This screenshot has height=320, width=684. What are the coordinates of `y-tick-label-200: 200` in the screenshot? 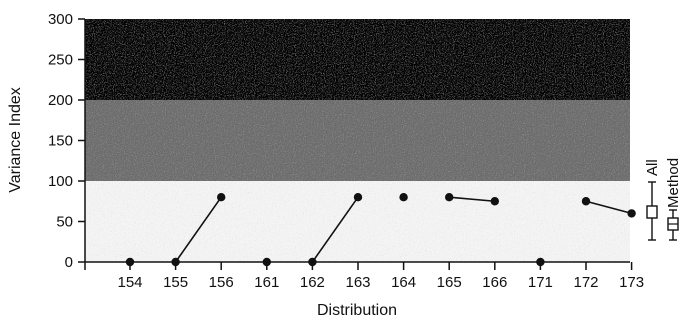 It's located at (60, 100).